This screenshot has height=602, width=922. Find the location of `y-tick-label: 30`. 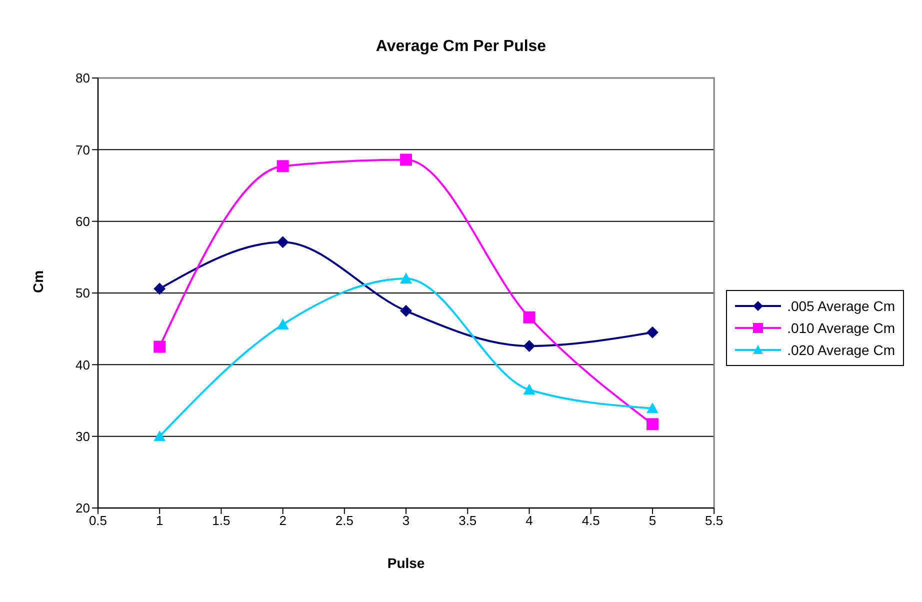

y-tick-label: 30 is located at coordinates (83, 436).